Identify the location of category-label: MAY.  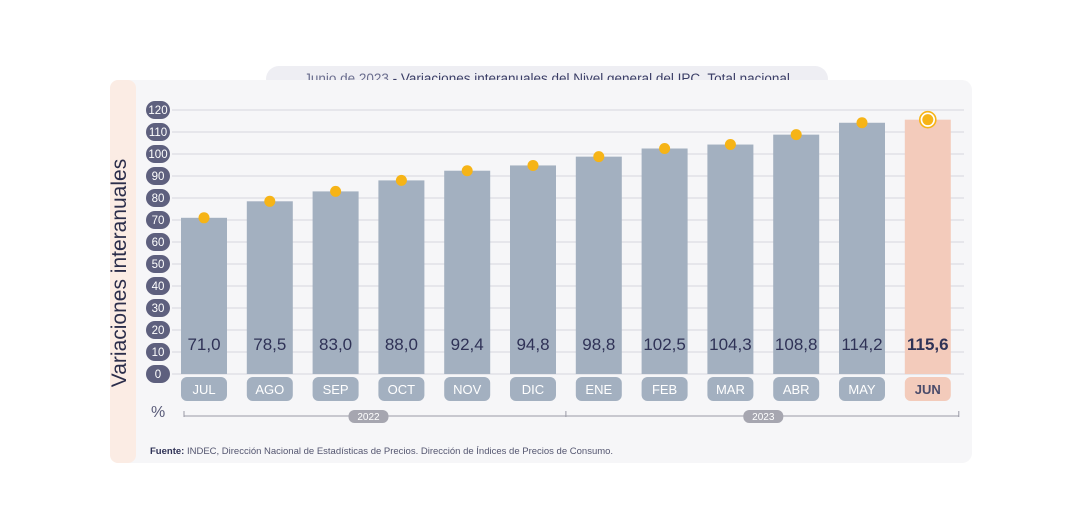
(862, 389).